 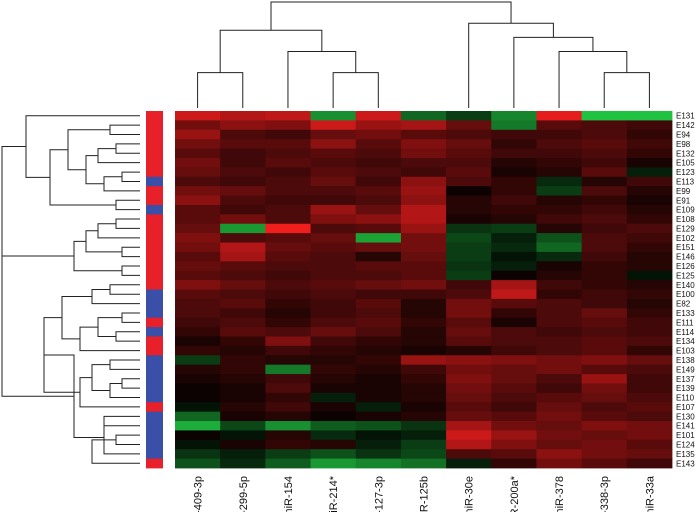 I want to click on row-label: E99, so click(x=683, y=191).